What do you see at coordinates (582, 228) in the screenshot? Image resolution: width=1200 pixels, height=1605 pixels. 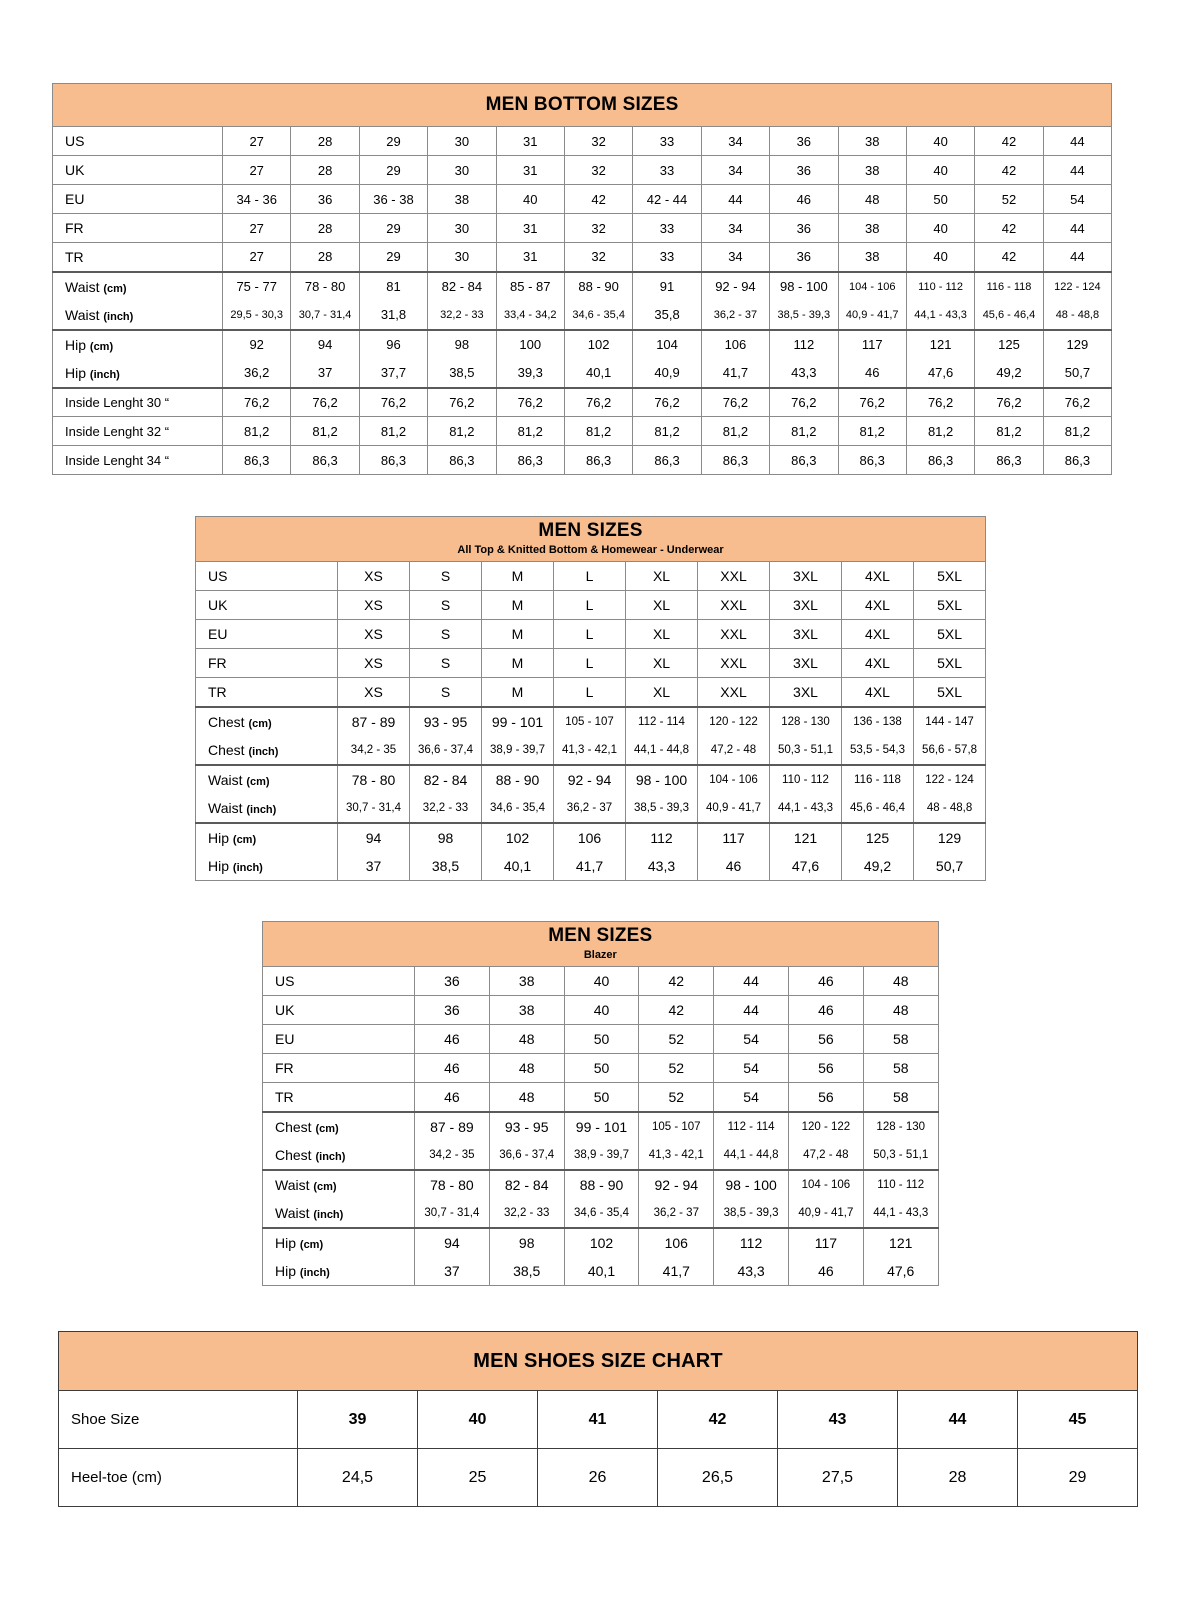 I see `table-row: FR 27 28 29 30 31 32 33 34 36 38 40 42 44` at bounding box center [582, 228].